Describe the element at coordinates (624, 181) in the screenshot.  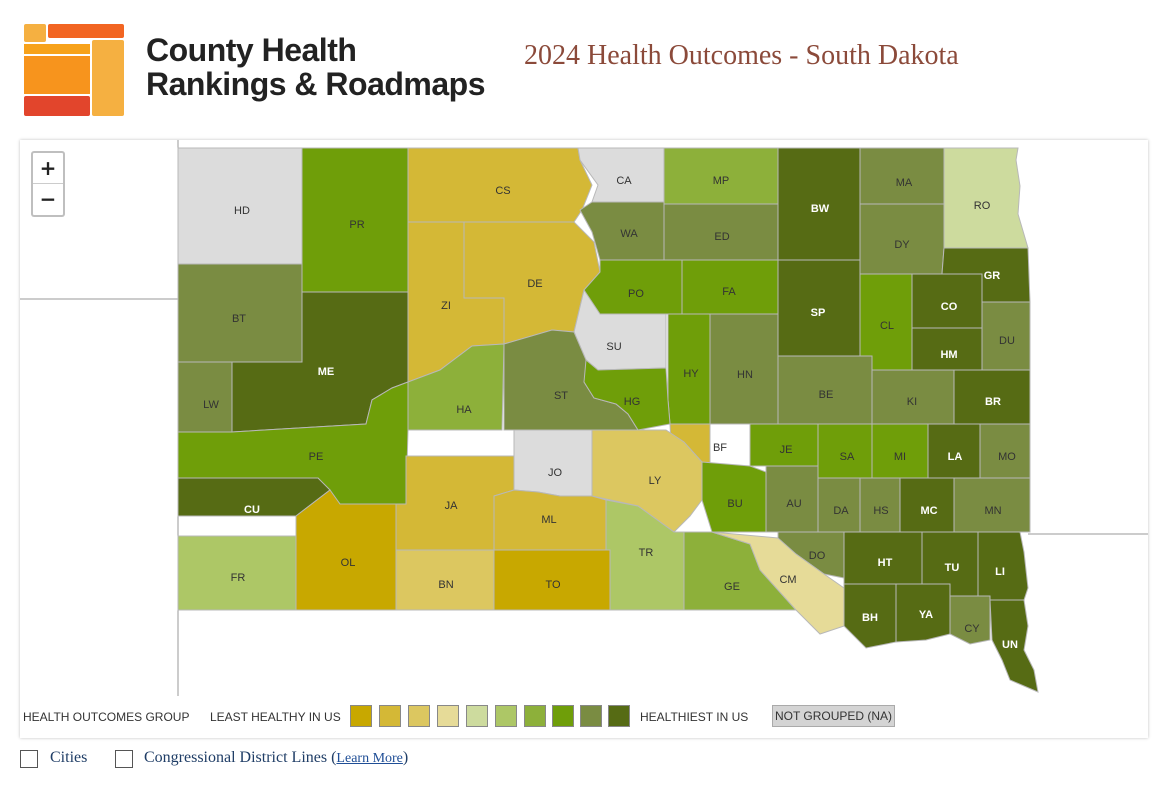
I see `county-label-ca: CA` at that location.